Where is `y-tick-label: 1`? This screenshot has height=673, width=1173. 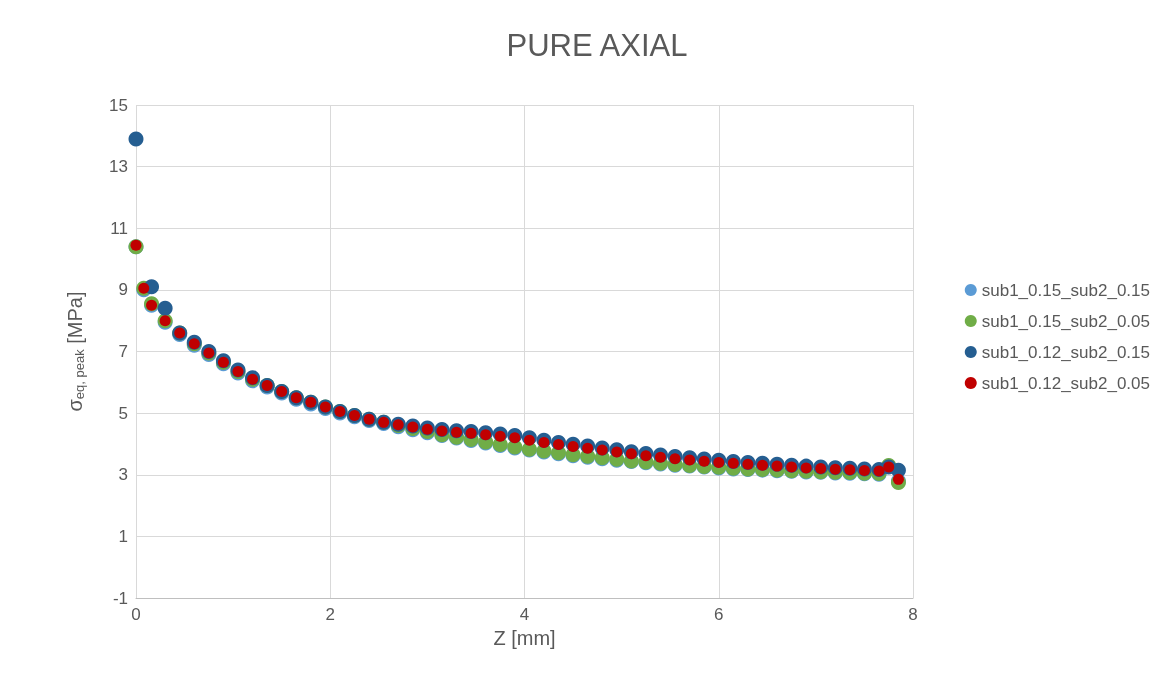 y-tick-label: 1 is located at coordinates (123, 536).